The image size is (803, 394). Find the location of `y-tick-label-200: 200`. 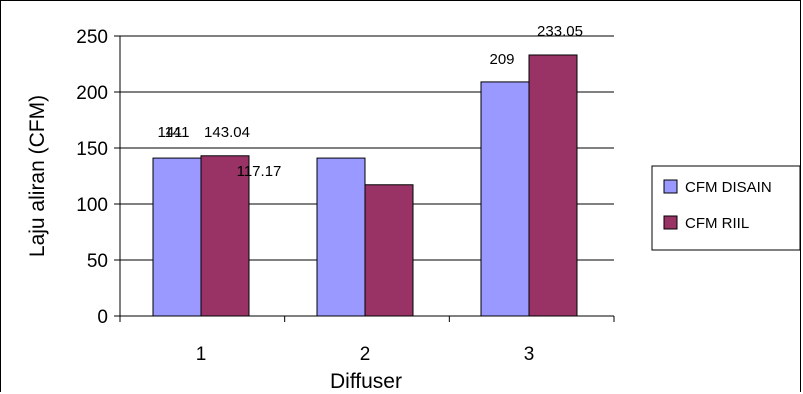

y-tick-label-200: 200 is located at coordinates (92, 93).